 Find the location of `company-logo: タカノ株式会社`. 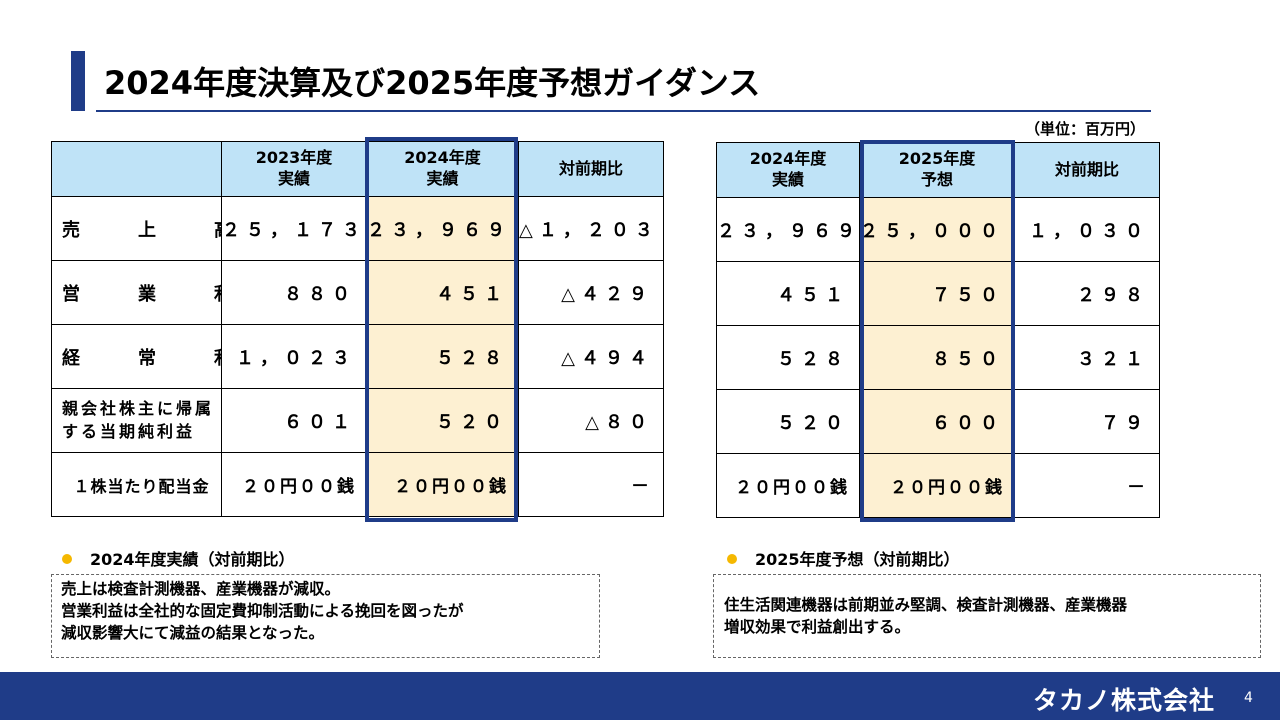

company-logo: タカノ株式会社 is located at coordinates (1124, 700).